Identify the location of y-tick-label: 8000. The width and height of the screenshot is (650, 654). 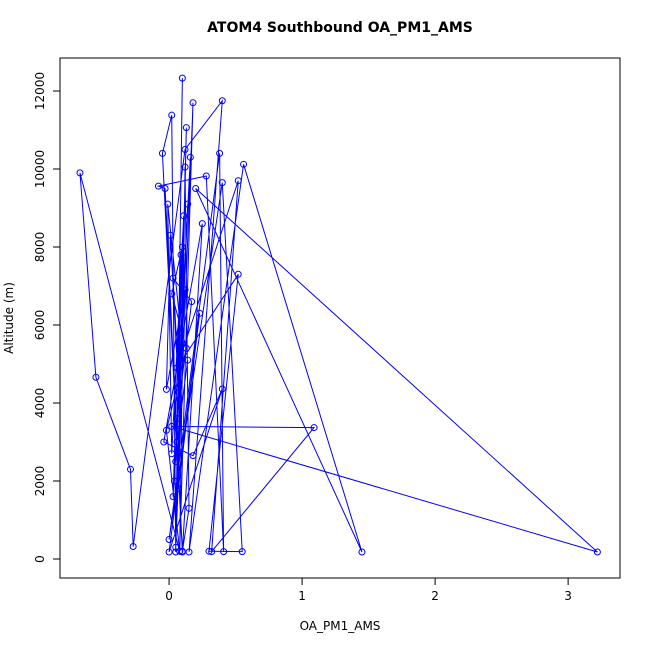
(40, 247).